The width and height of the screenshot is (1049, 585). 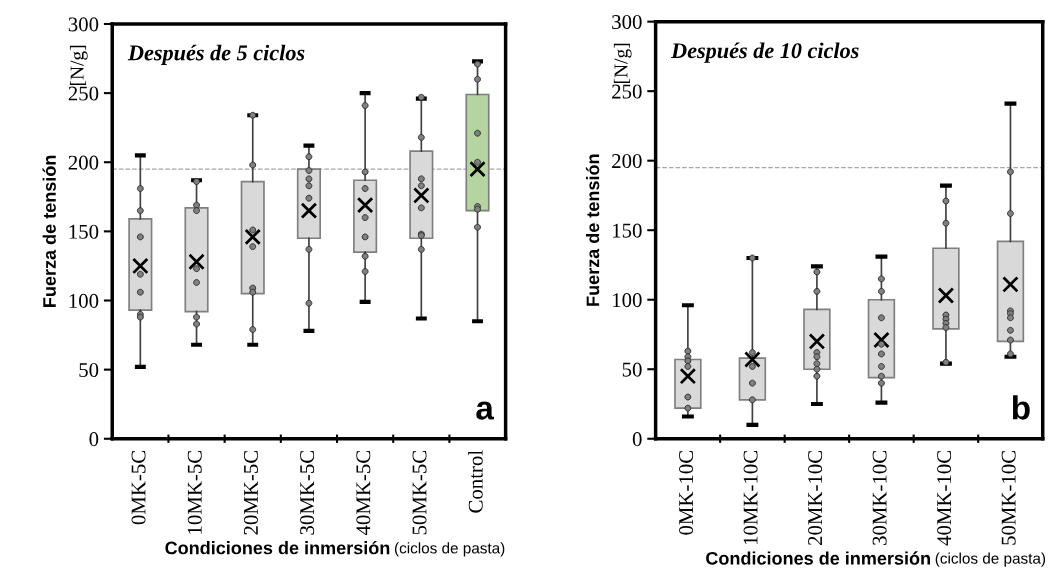 I want to click on x-tick-label: Control, so click(x=475, y=481).